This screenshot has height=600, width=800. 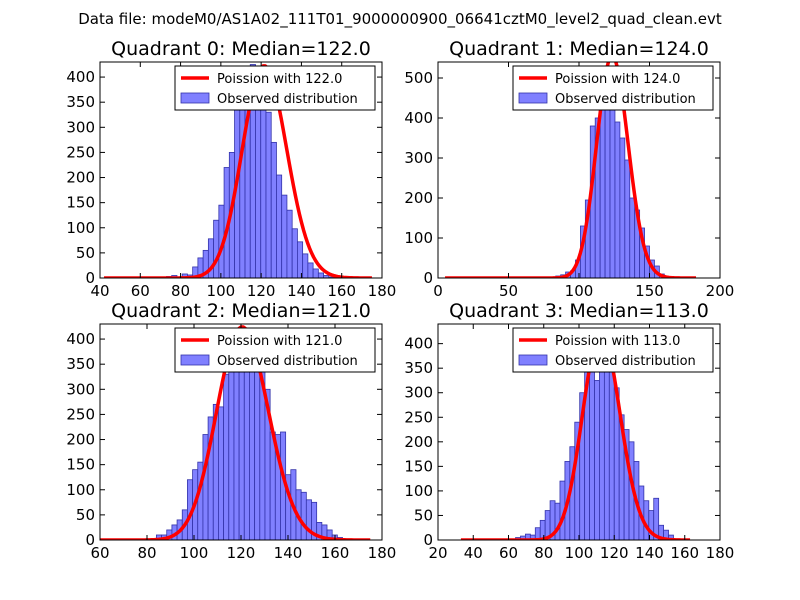 I want to click on quadrant-3-title: Quadrant 3: Median=113.0, so click(x=579, y=311).